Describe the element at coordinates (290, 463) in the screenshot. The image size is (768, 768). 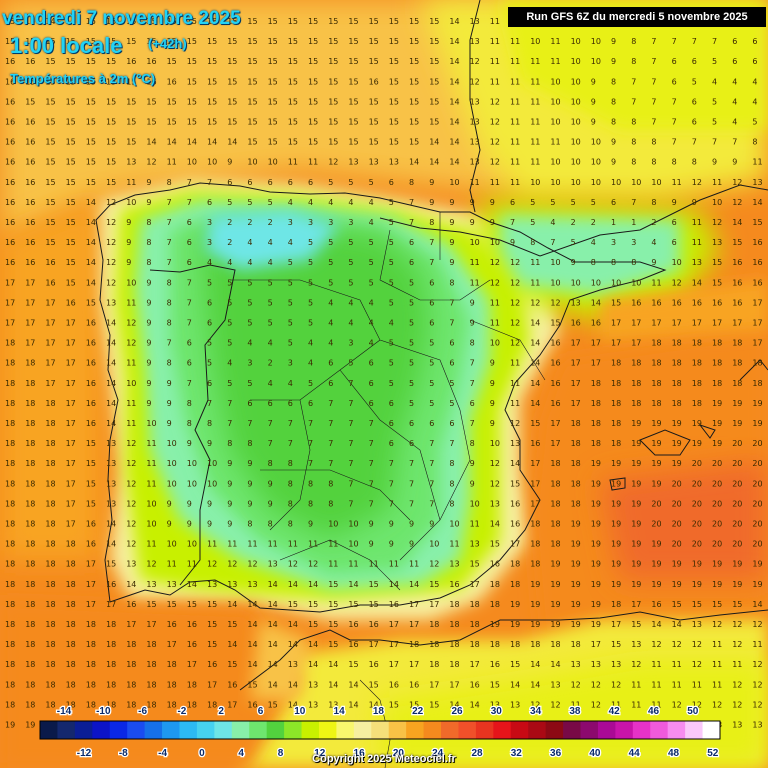
I see `grid-temperature-value: 8` at that location.